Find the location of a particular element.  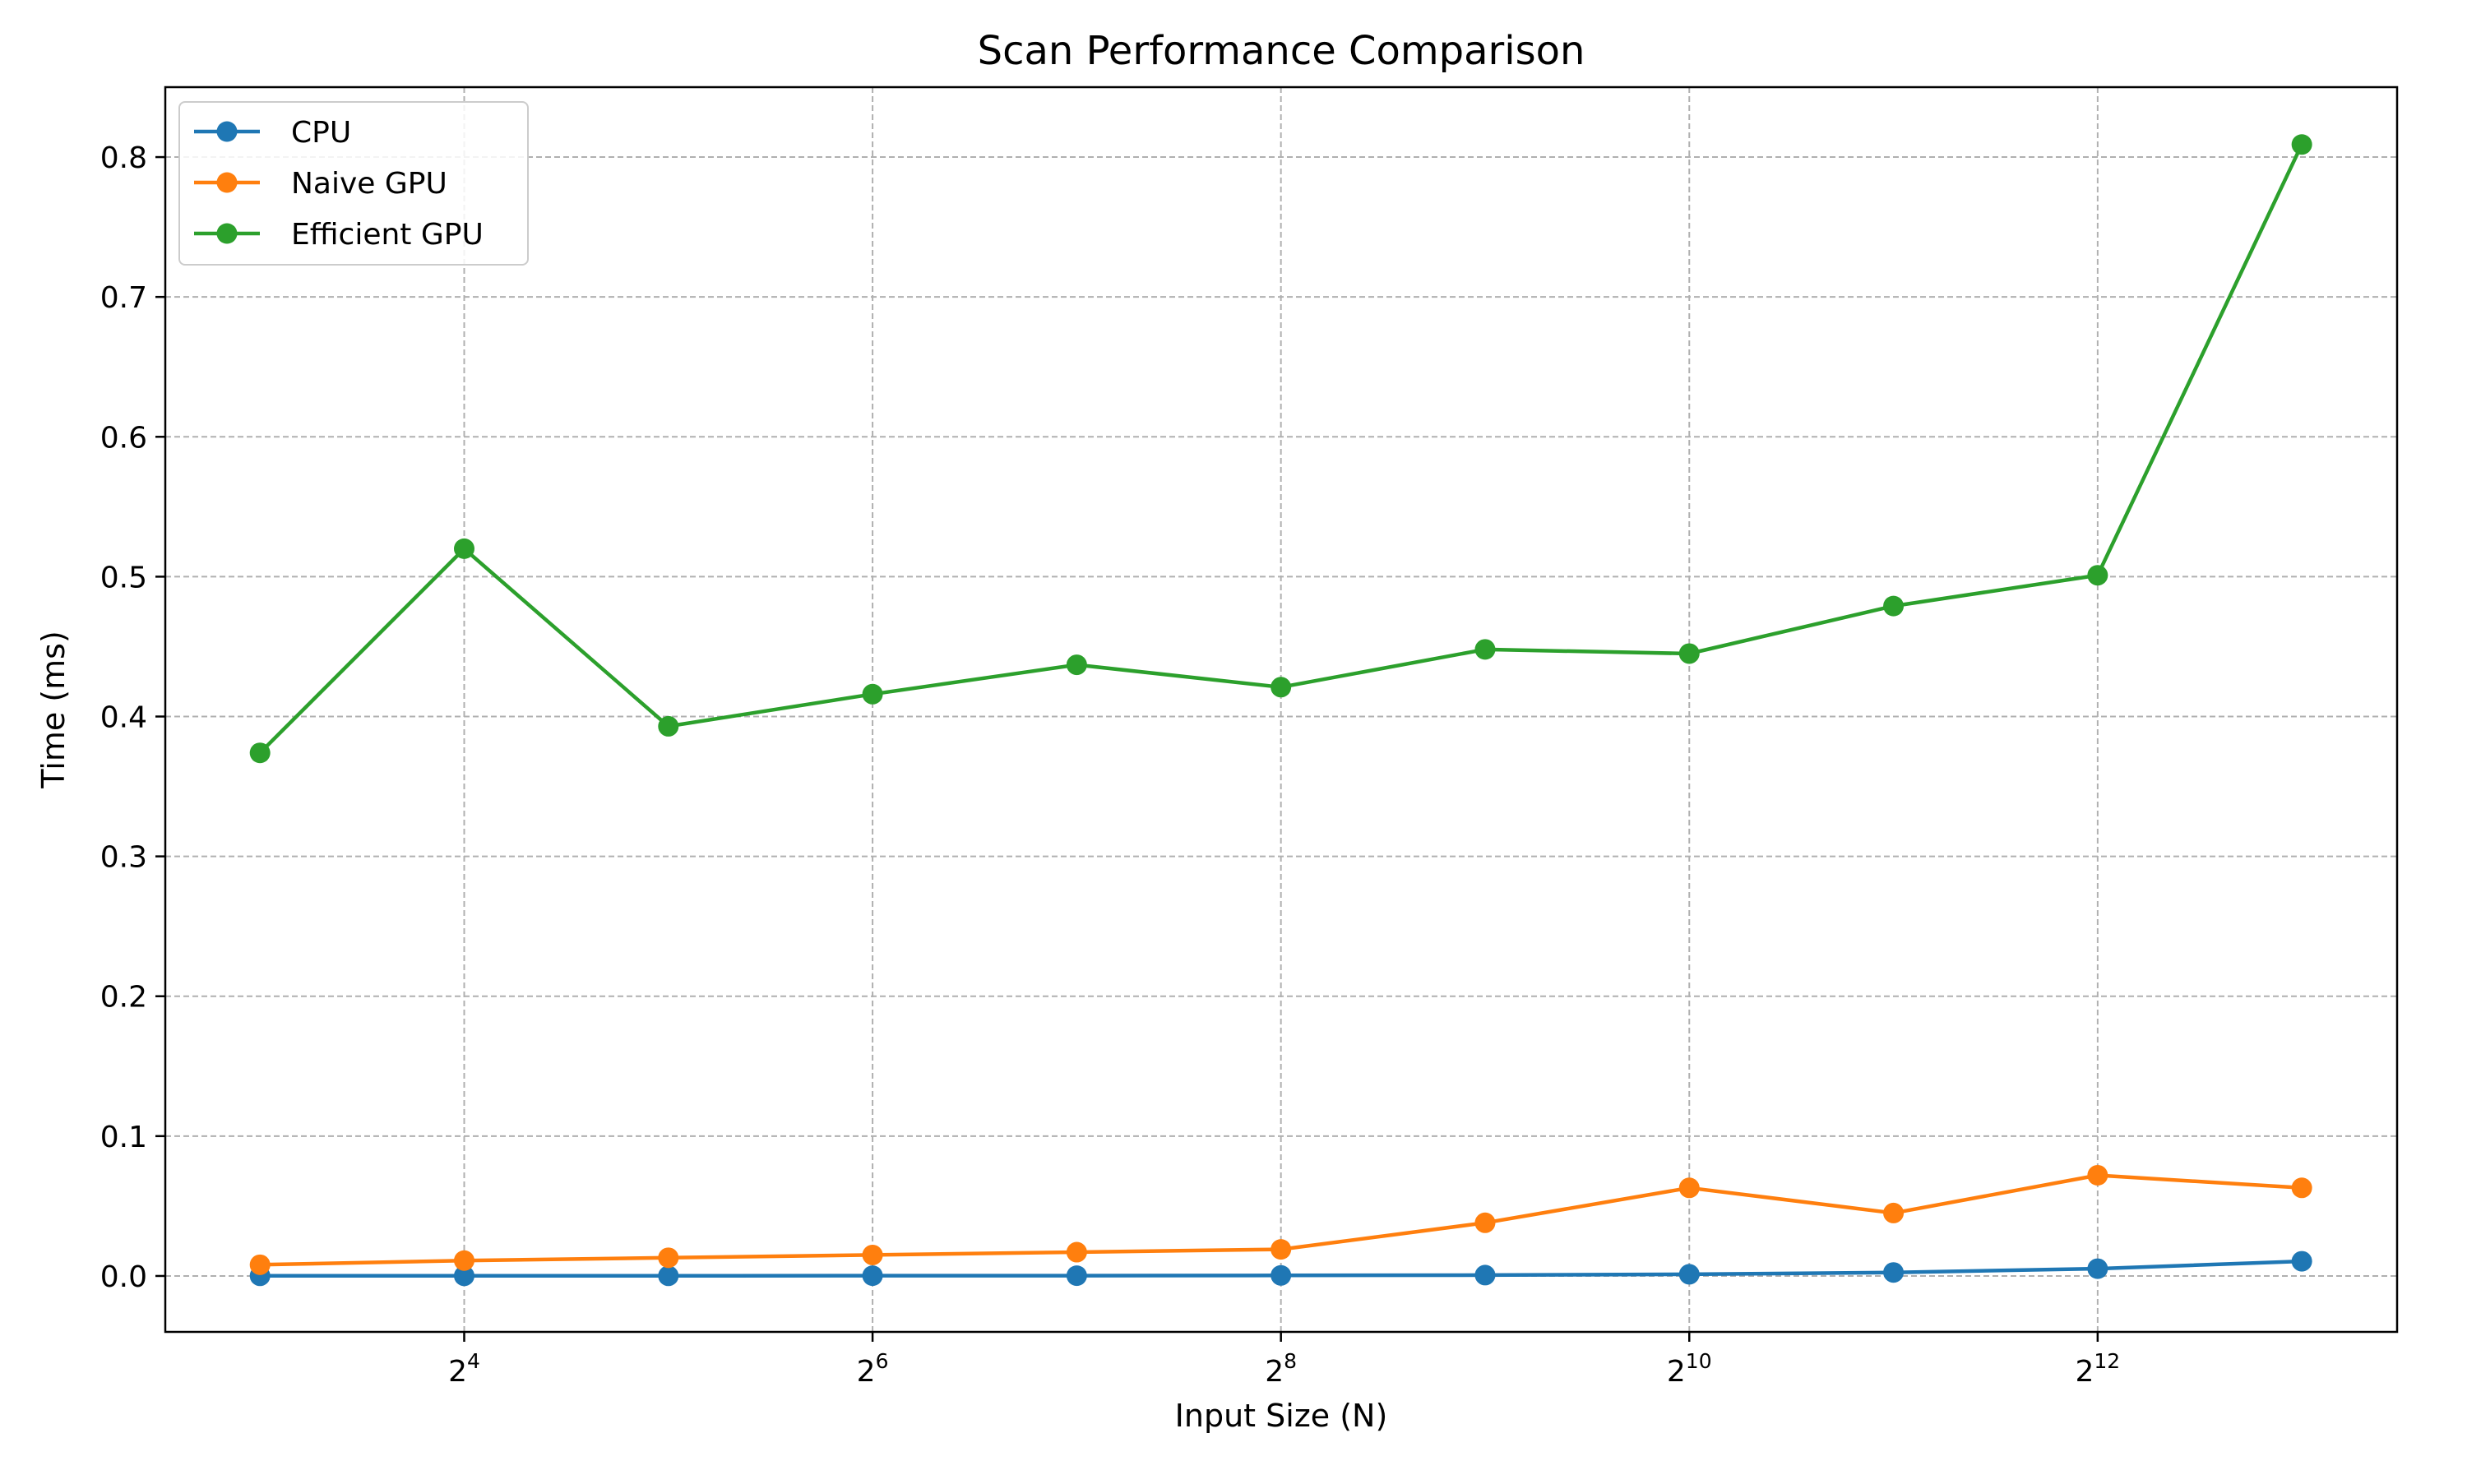

y-tick-label: 0.8 is located at coordinates (124, 158).